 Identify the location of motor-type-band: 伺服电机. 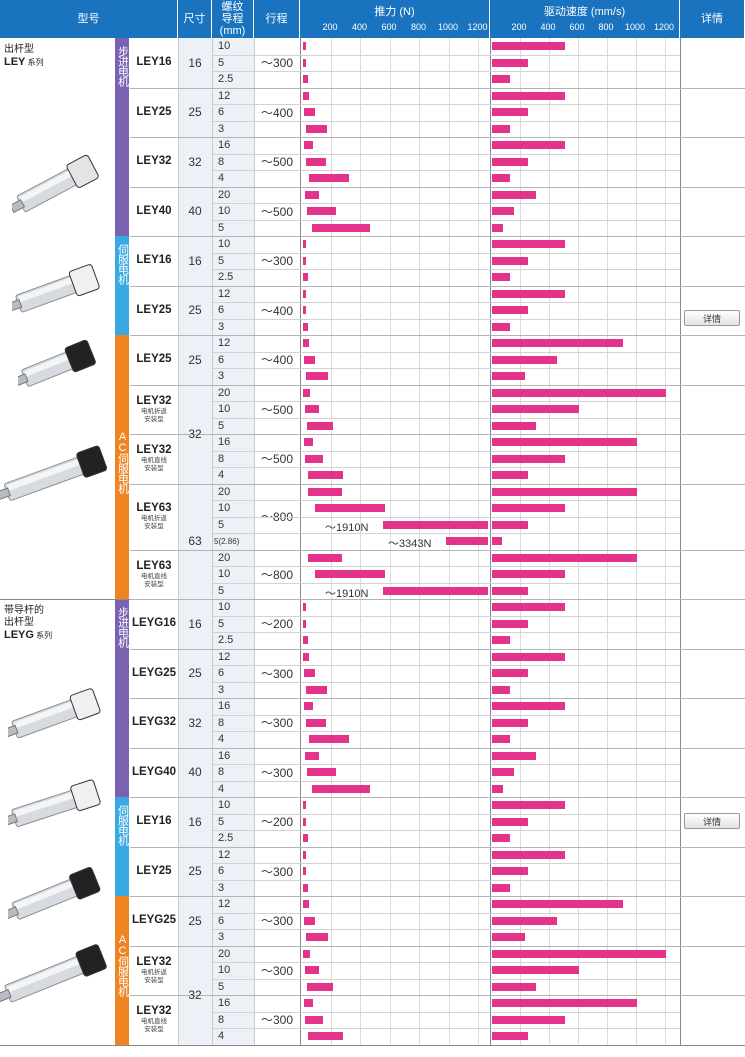
(122, 846).